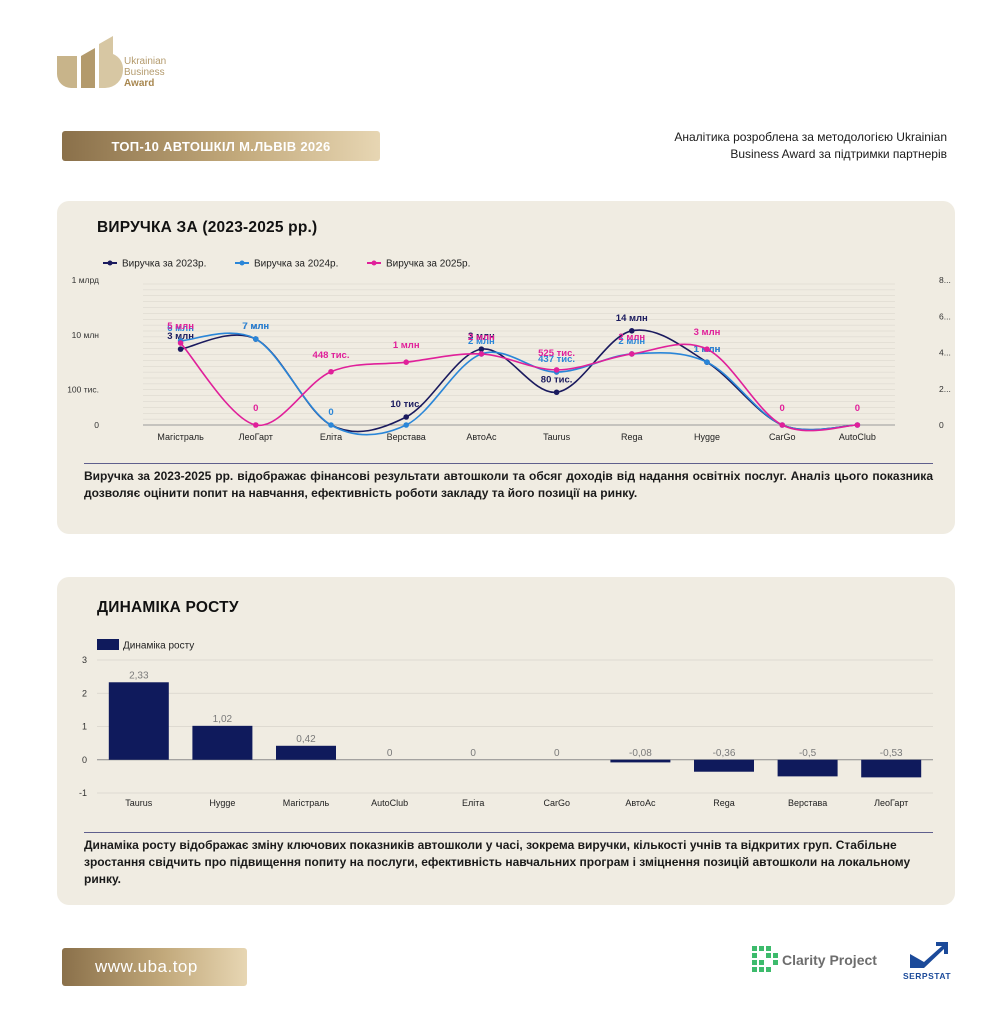 The image size is (1004, 1024). Describe the element at coordinates (891, 803) in the screenshot. I see `growth-x-label: ЛеоГарт` at that location.